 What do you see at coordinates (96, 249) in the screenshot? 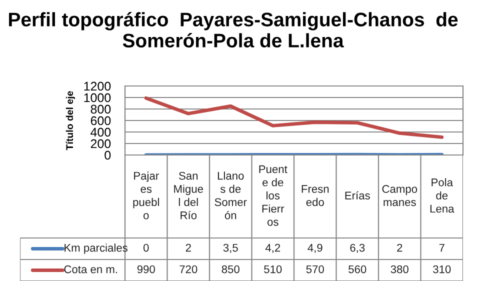
I see `legend-label: Km parciales` at bounding box center [96, 249].